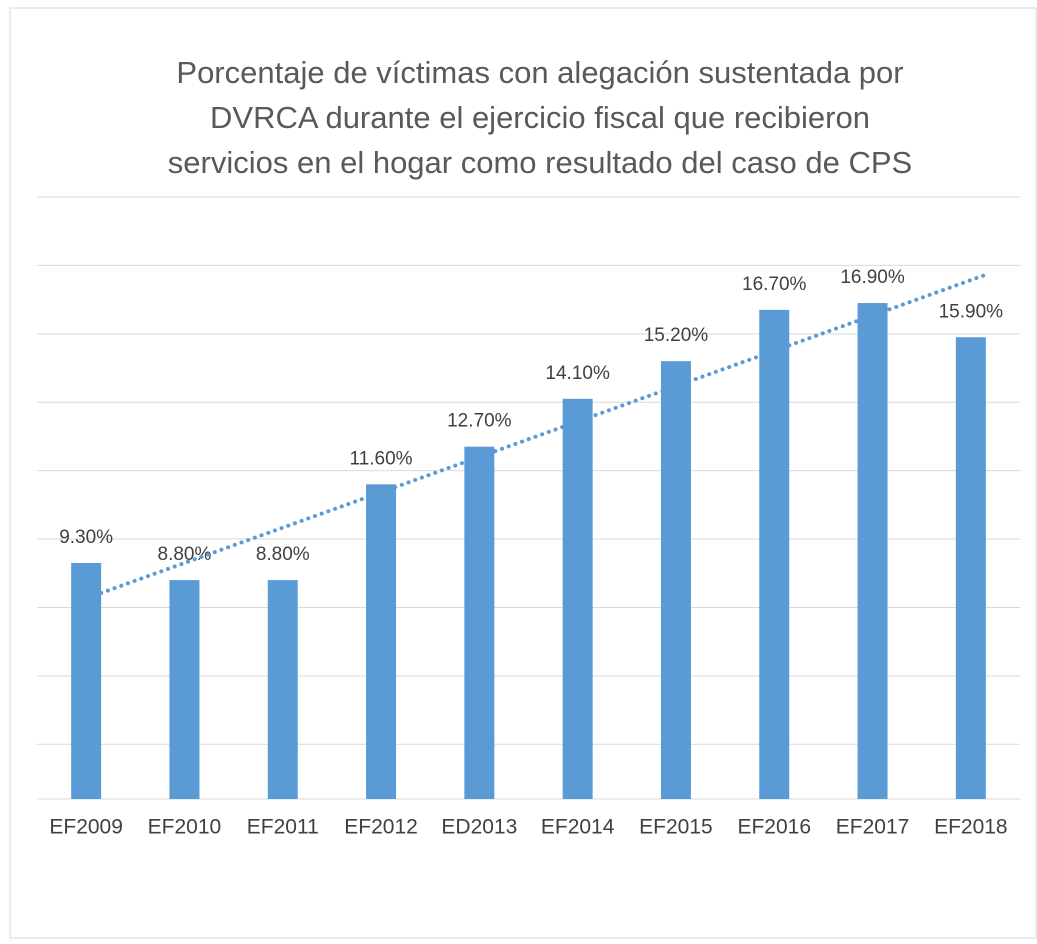 The height and width of the screenshot is (944, 1037). What do you see at coordinates (578, 827) in the screenshot?
I see `x-tick-label: EF2014` at bounding box center [578, 827].